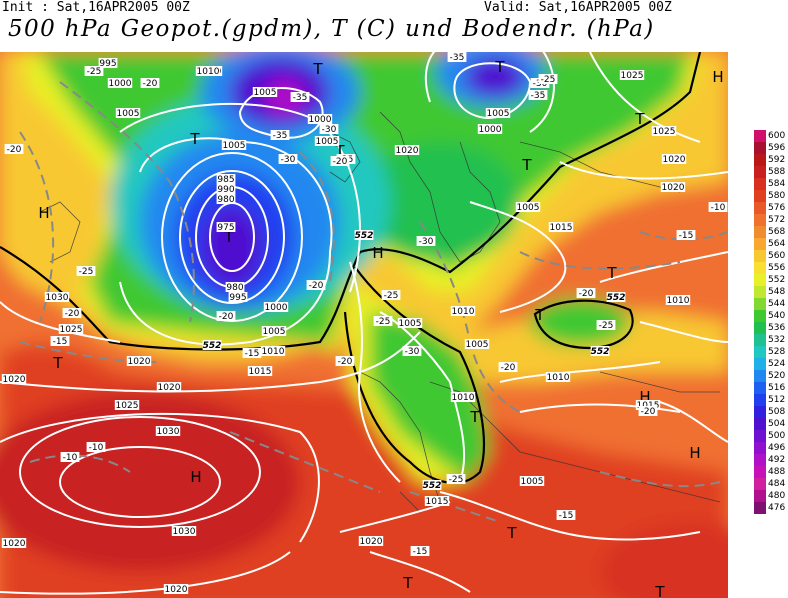  Describe the element at coordinates (777, 172) in the screenshot. I see `colorbar-label: 588` at that location.